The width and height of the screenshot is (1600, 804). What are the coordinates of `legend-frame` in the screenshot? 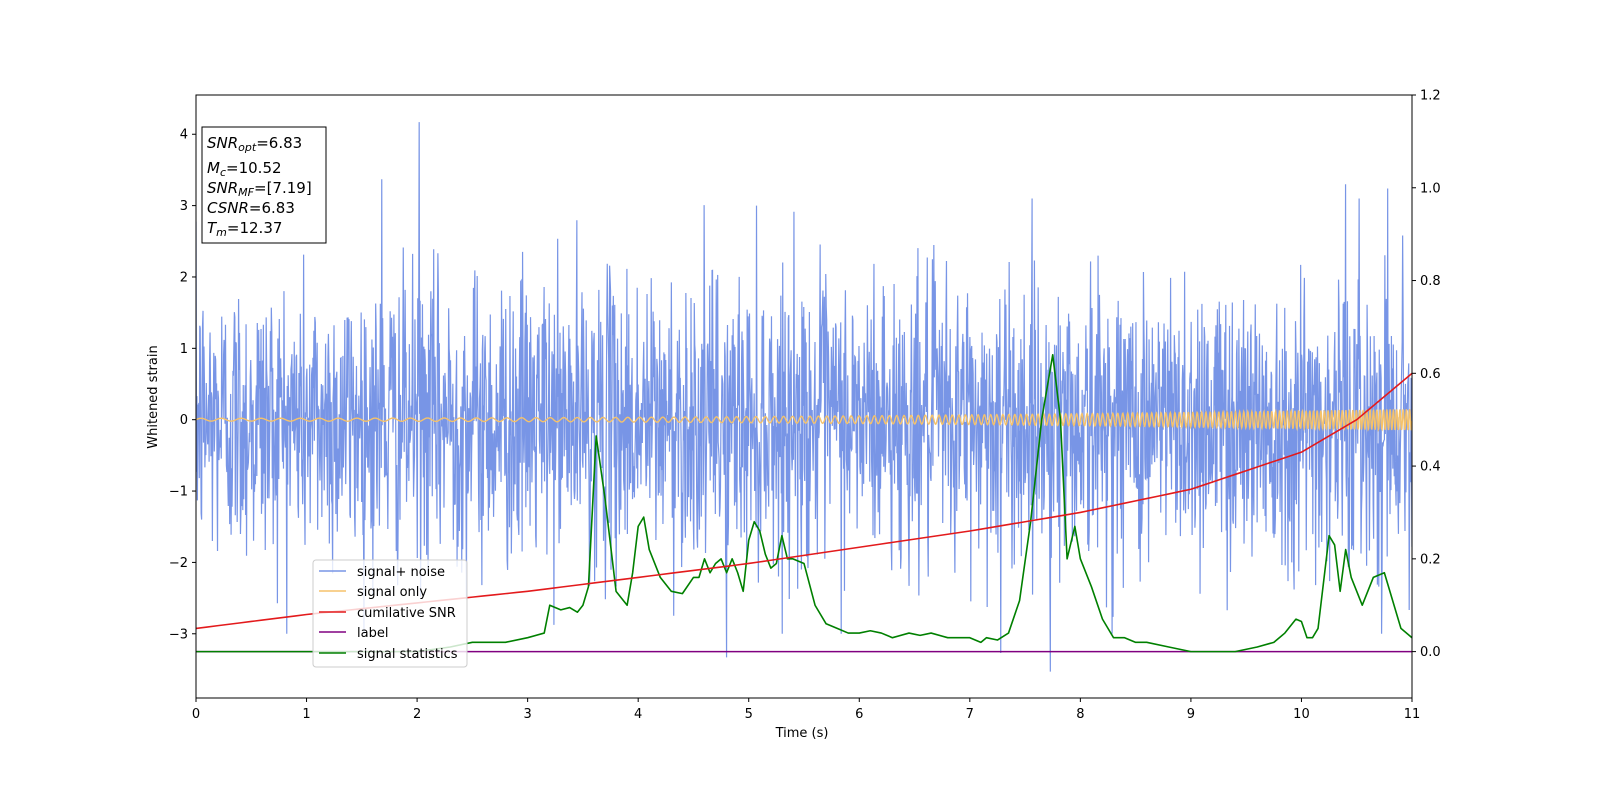 It's located at (390, 613).